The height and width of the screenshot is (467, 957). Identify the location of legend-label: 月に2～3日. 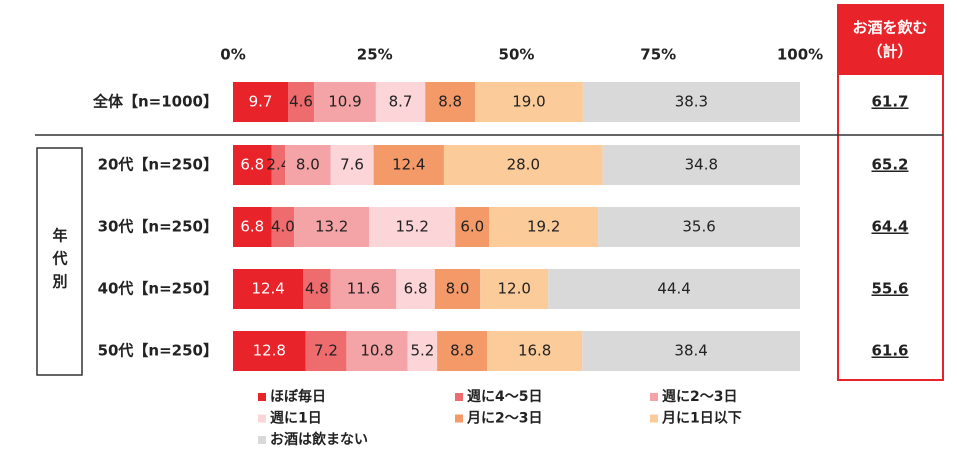
(504, 419).